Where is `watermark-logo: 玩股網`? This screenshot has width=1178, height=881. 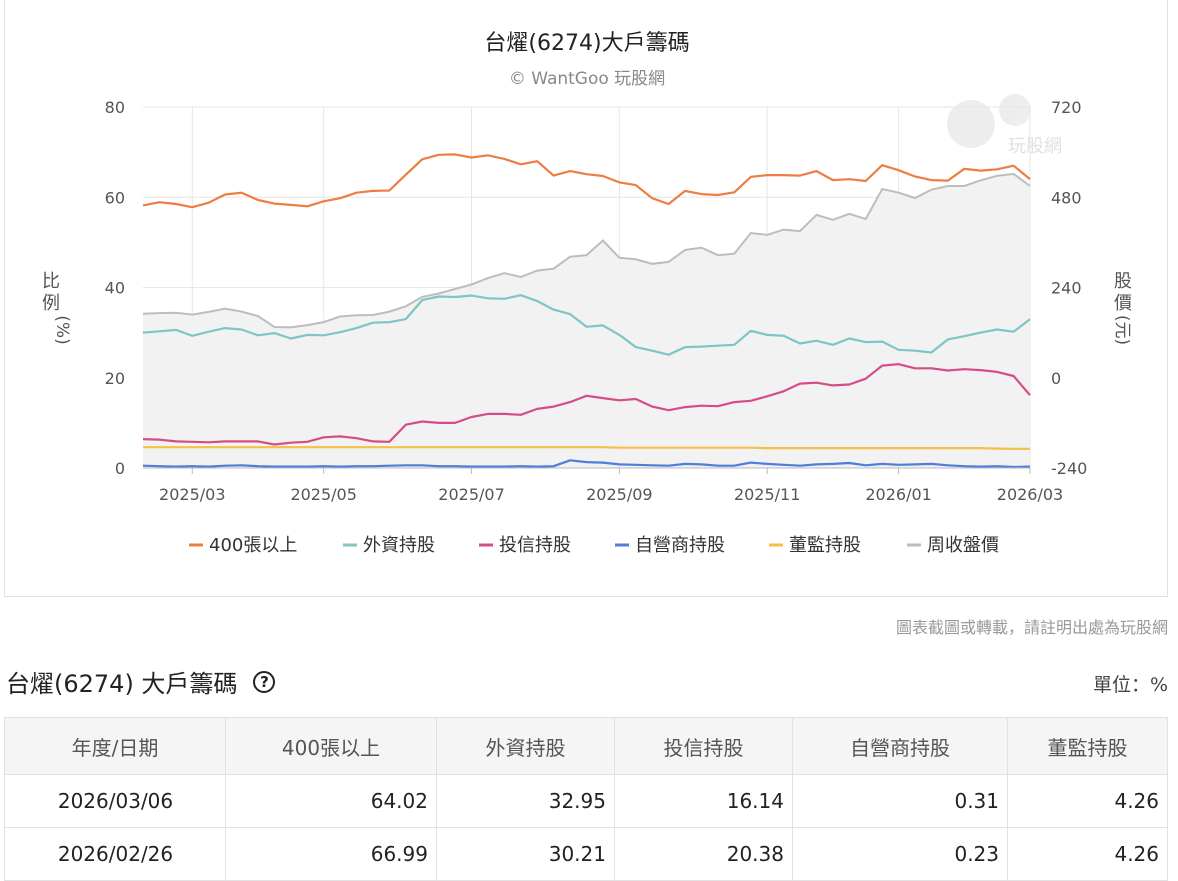 watermark-logo: 玩股網 is located at coordinates (1004, 125).